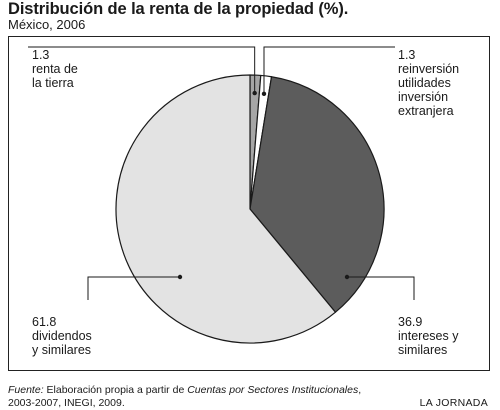 The width and height of the screenshot is (500, 410). Describe the element at coordinates (66, 403) in the screenshot. I see `source-line2: 2003-2007, INEGI, 2009.` at that location.